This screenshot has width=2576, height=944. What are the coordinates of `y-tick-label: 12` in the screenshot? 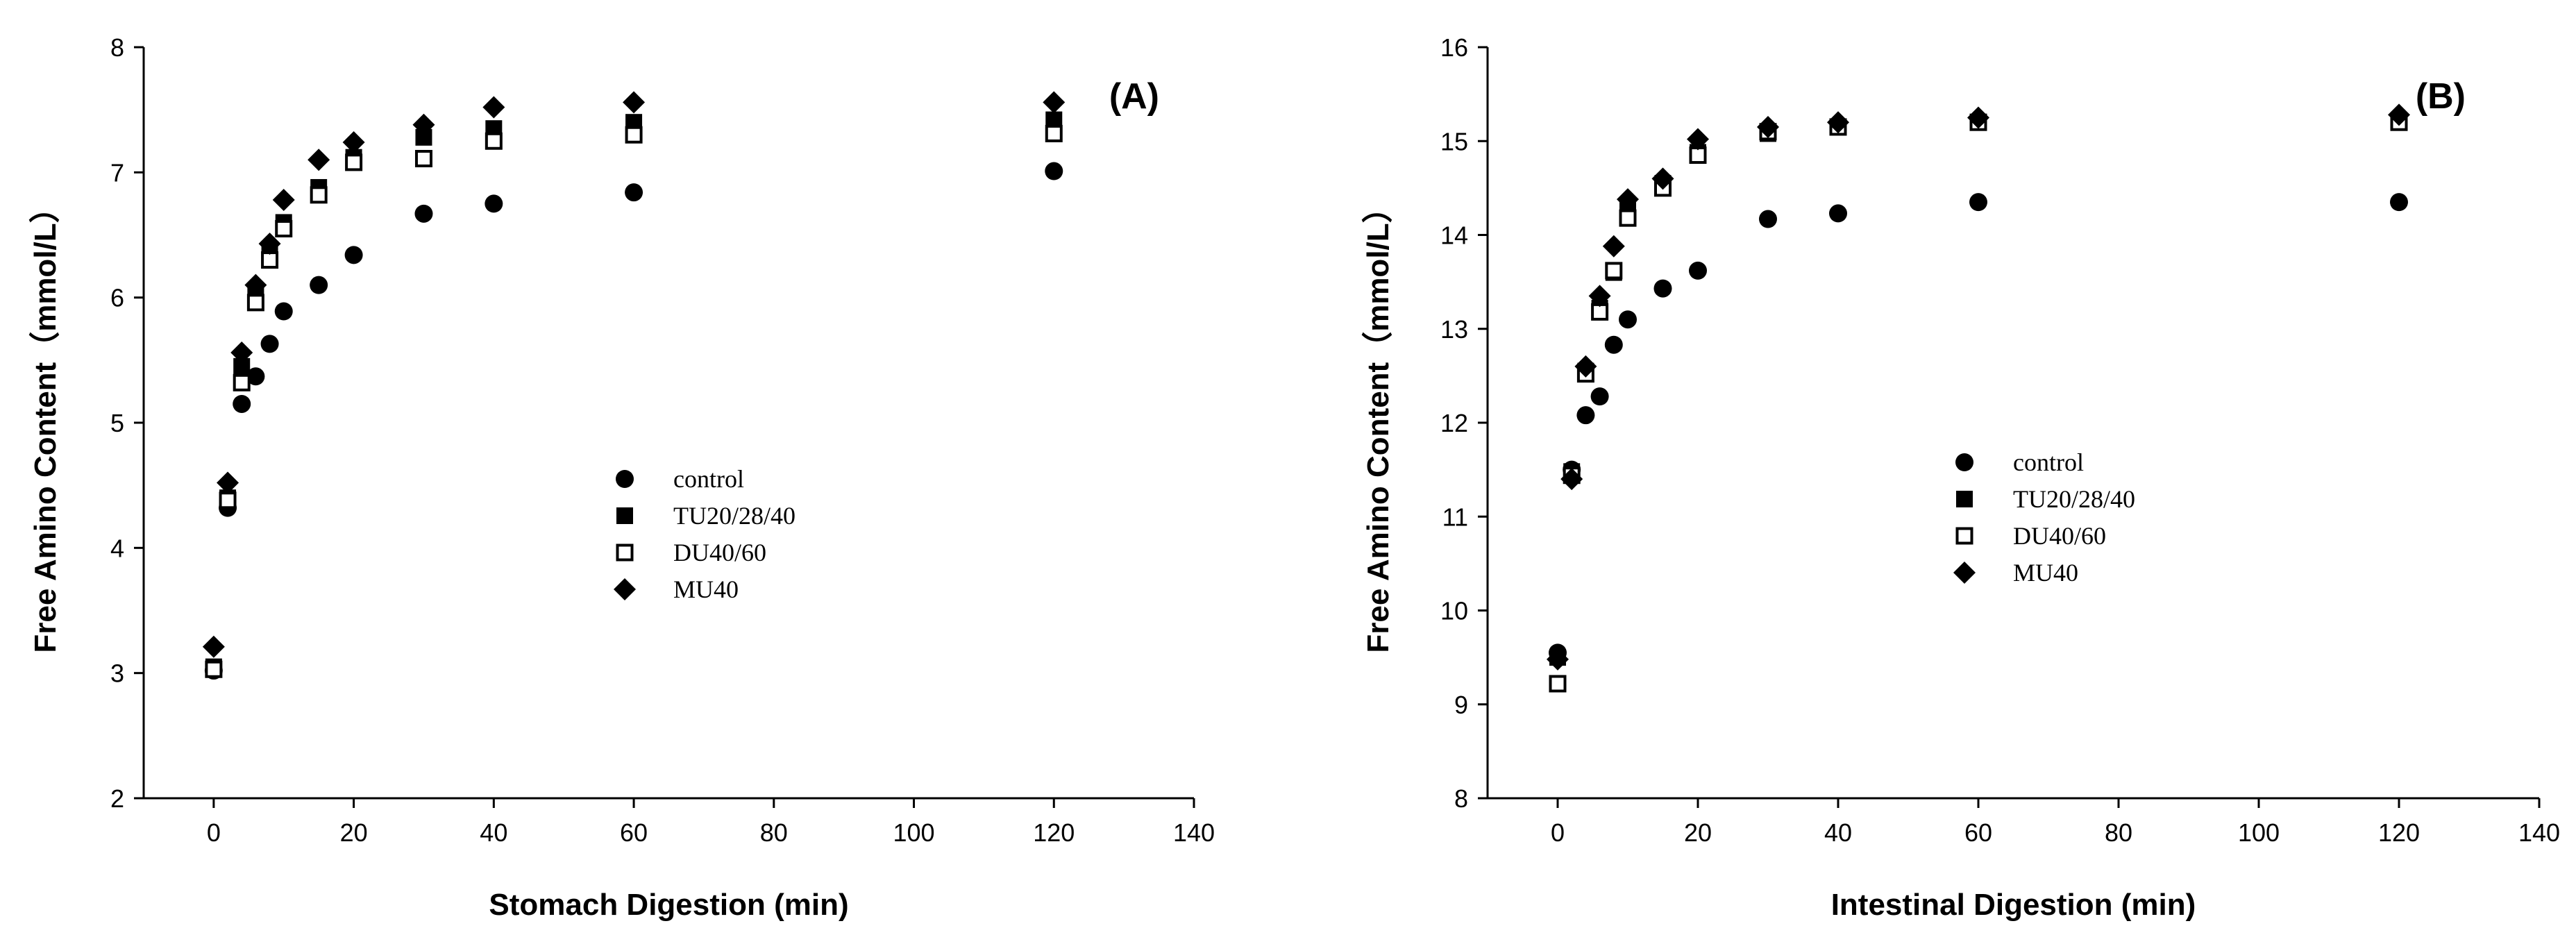 It's located at (1454, 423).